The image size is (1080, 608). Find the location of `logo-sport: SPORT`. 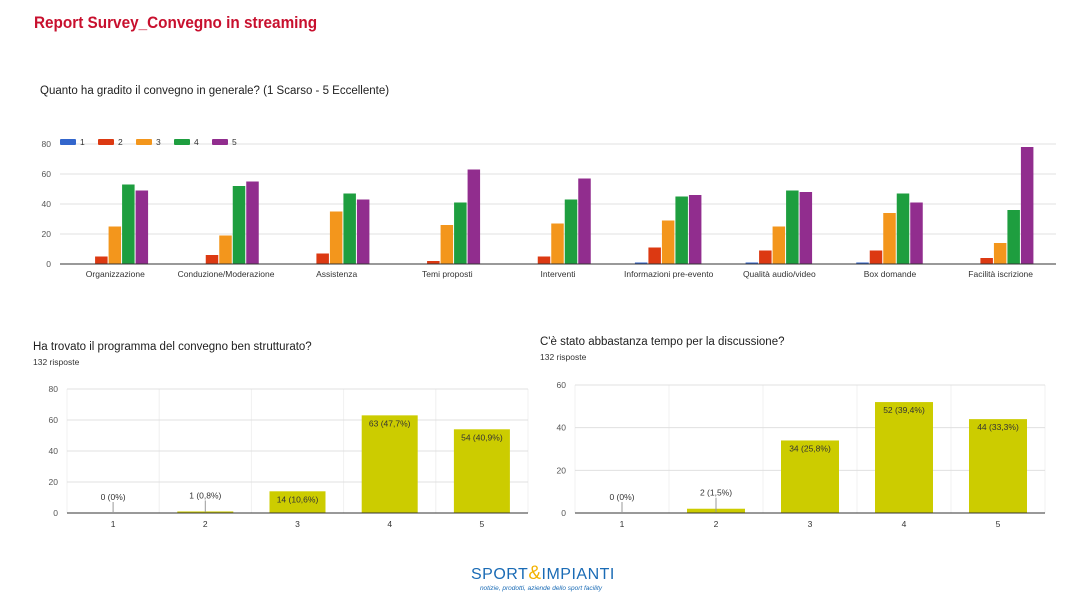

logo-sport: SPORT is located at coordinates (500, 574).